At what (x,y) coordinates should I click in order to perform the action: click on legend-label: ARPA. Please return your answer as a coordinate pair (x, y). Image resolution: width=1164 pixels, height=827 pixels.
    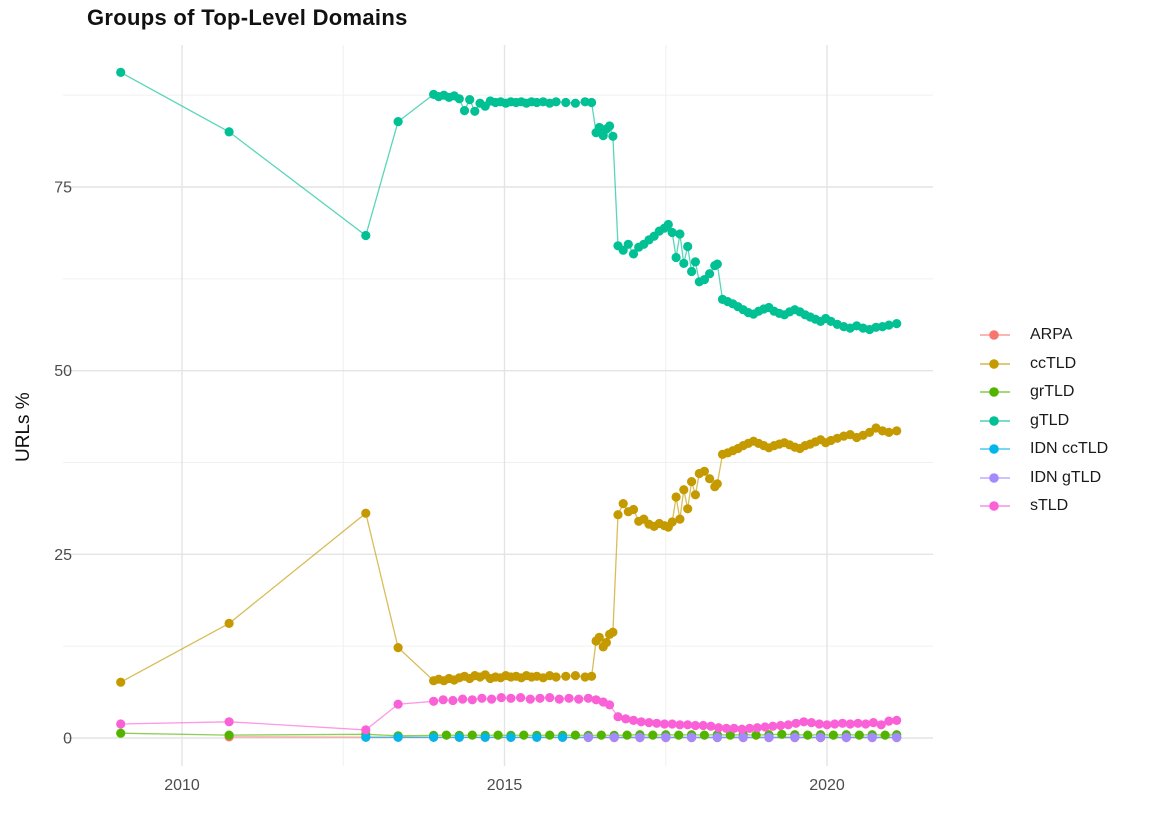
    Looking at the image, I should click on (1051, 335).